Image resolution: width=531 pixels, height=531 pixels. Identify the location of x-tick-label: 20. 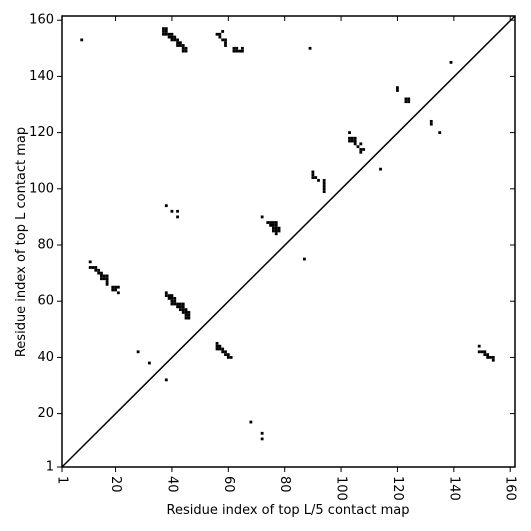
(115, 484).